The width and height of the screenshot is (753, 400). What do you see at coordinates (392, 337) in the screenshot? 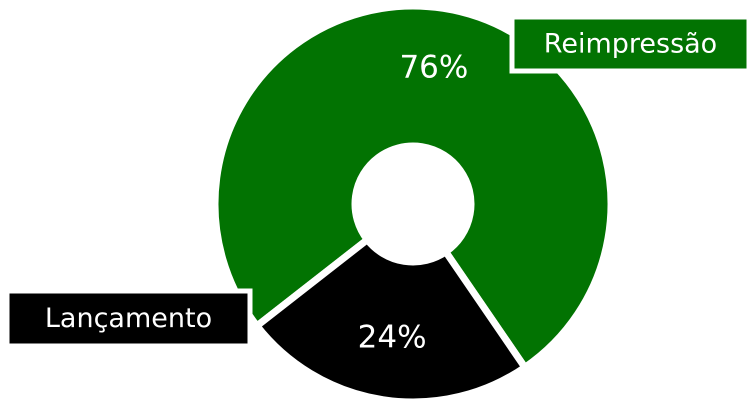
I see `pct-label-lancamento: 24%` at bounding box center [392, 337].